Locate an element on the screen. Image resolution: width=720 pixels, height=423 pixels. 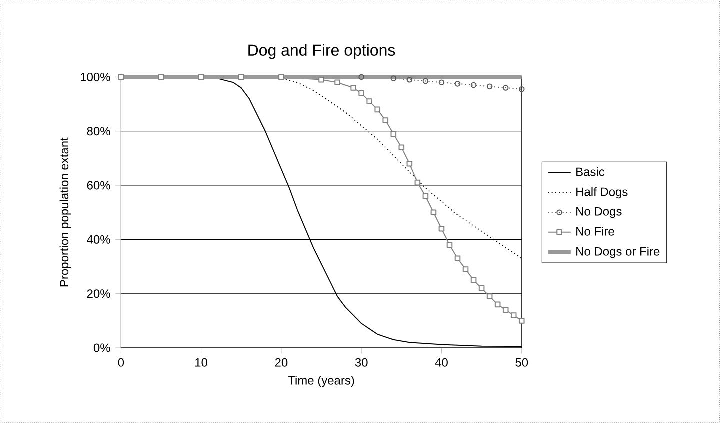
legend-label: No Dogs or Fire is located at coordinates (618, 252).